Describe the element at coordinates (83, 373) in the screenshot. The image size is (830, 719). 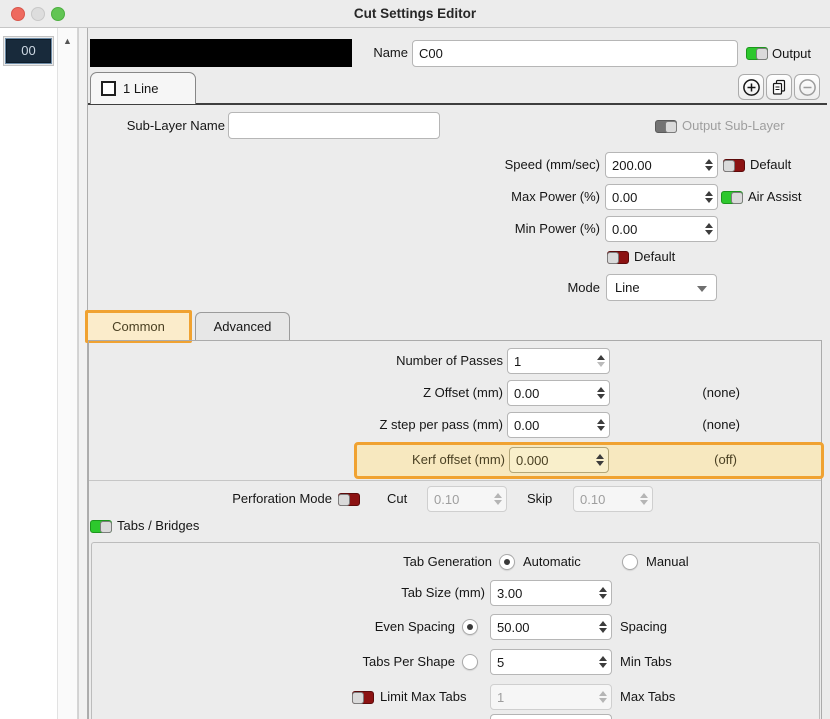
I see `splitter` at that location.